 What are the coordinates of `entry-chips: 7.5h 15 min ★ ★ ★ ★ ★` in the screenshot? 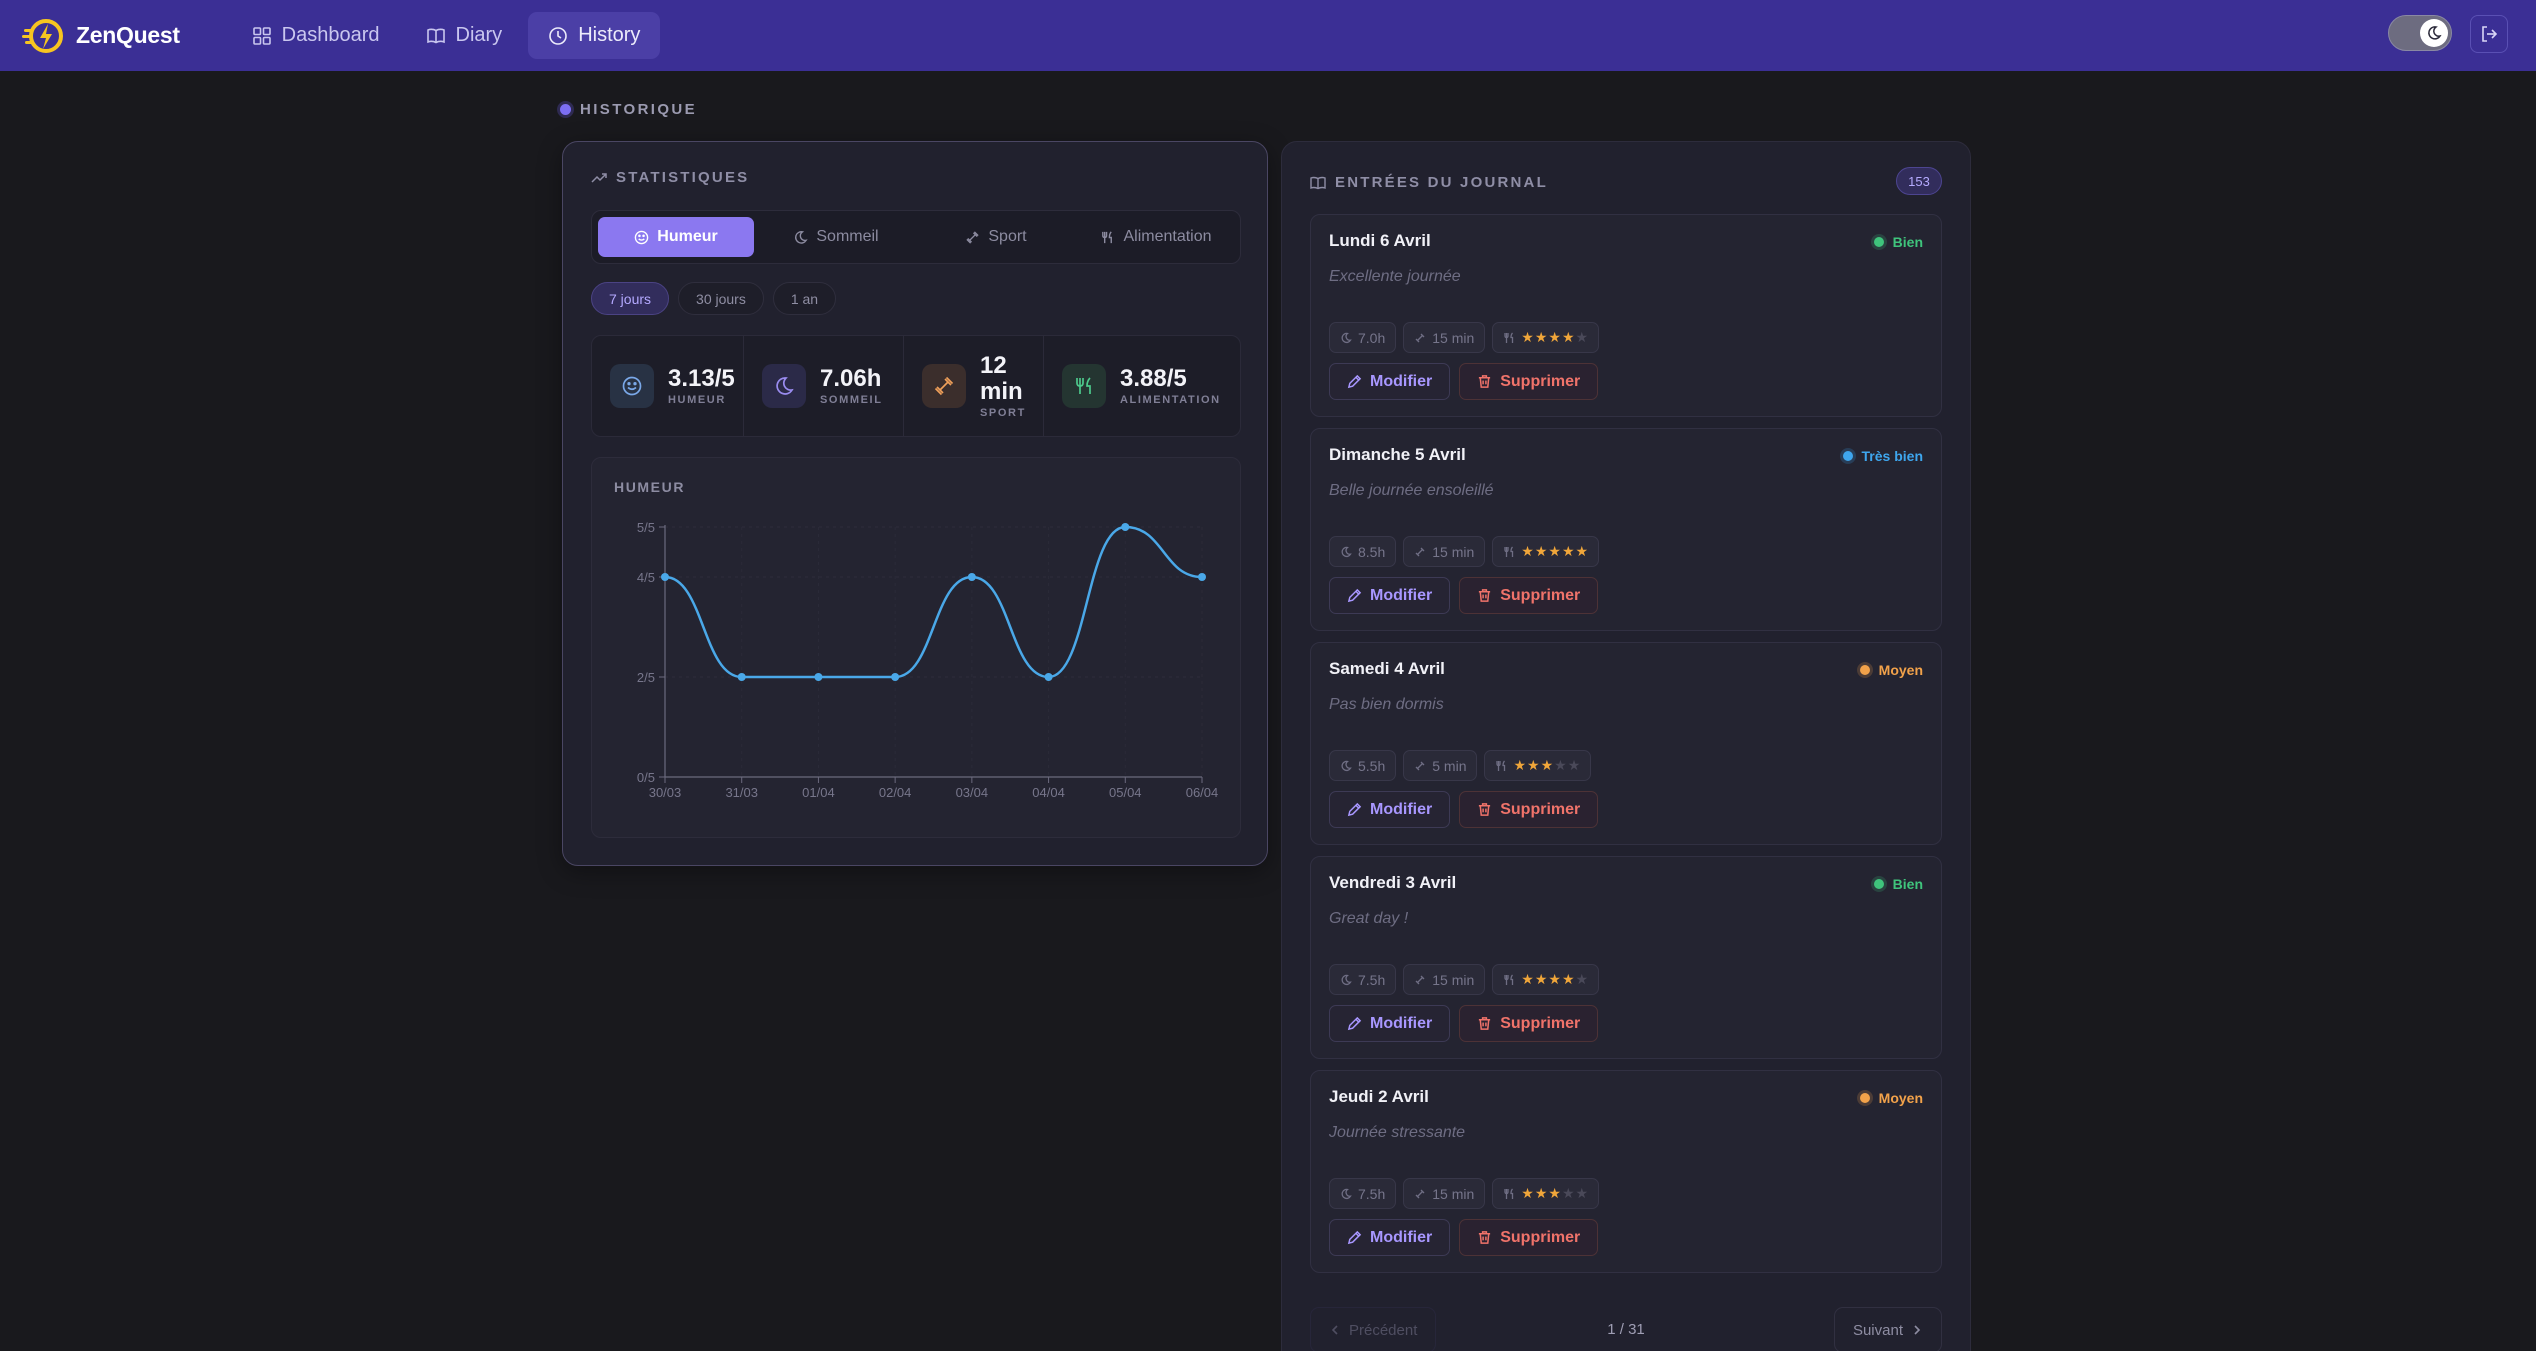 It's located at (1464, 979).